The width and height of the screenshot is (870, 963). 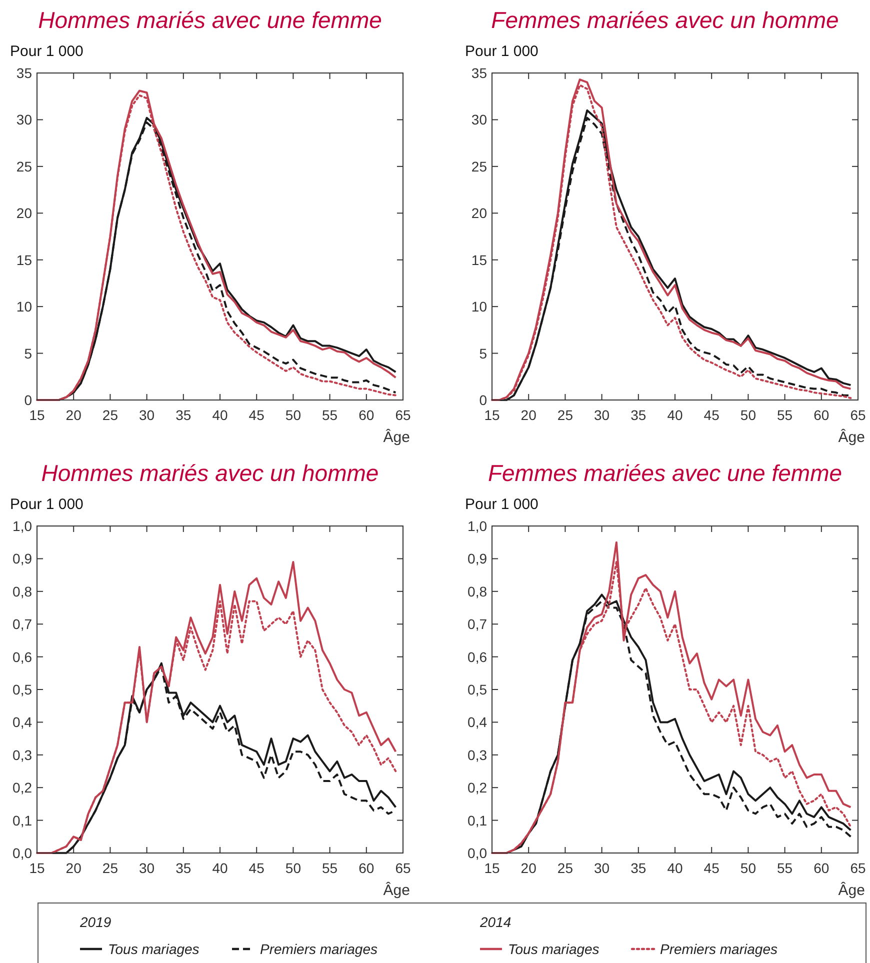 I want to click on text: 2019, so click(x=95, y=922).